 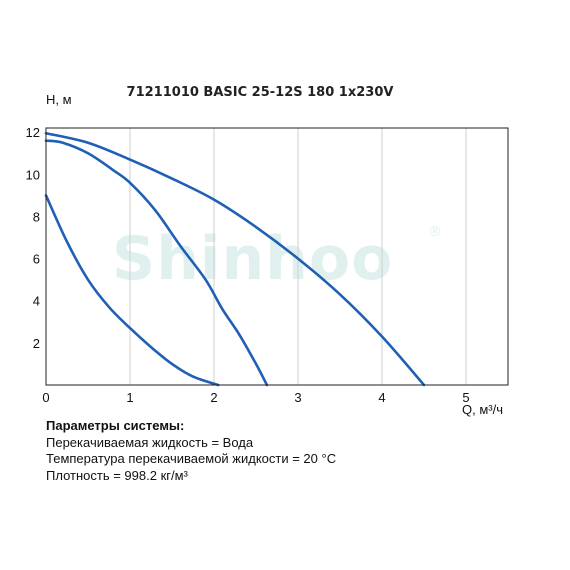 What do you see at coordinates (33, 238) in the screenshot?
I see `y-ticks: 2 4 6 8 10 12` at bounding box center [33, 238].